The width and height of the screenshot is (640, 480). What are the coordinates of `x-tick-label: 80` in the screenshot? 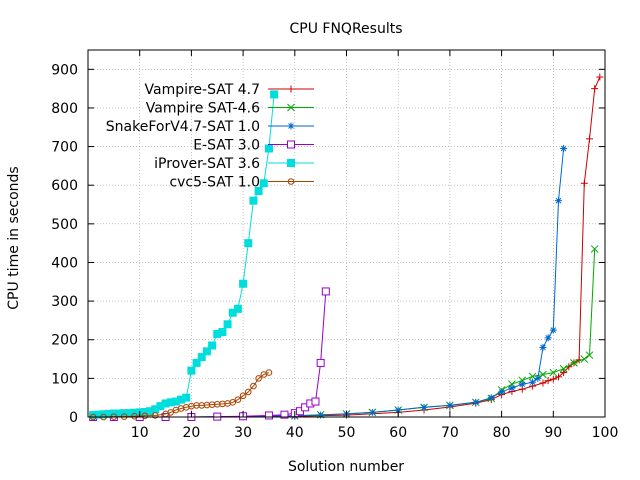 It's located at (502, 433).